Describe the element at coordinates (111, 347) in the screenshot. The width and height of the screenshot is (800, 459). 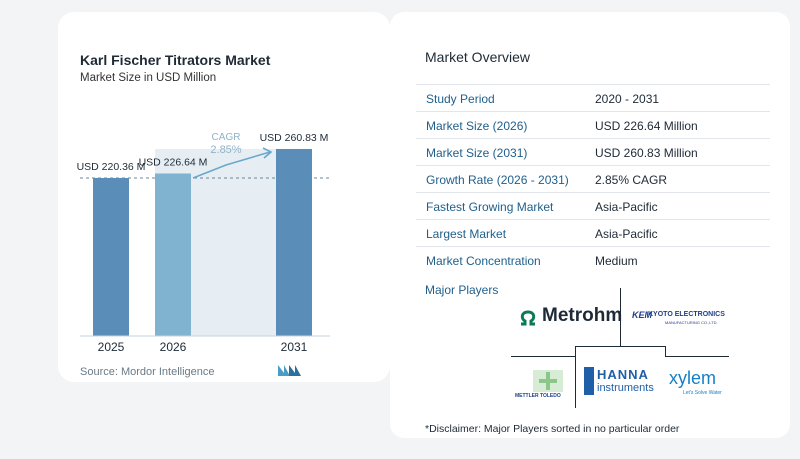
I see `x-tick-label: 2025` at that location.